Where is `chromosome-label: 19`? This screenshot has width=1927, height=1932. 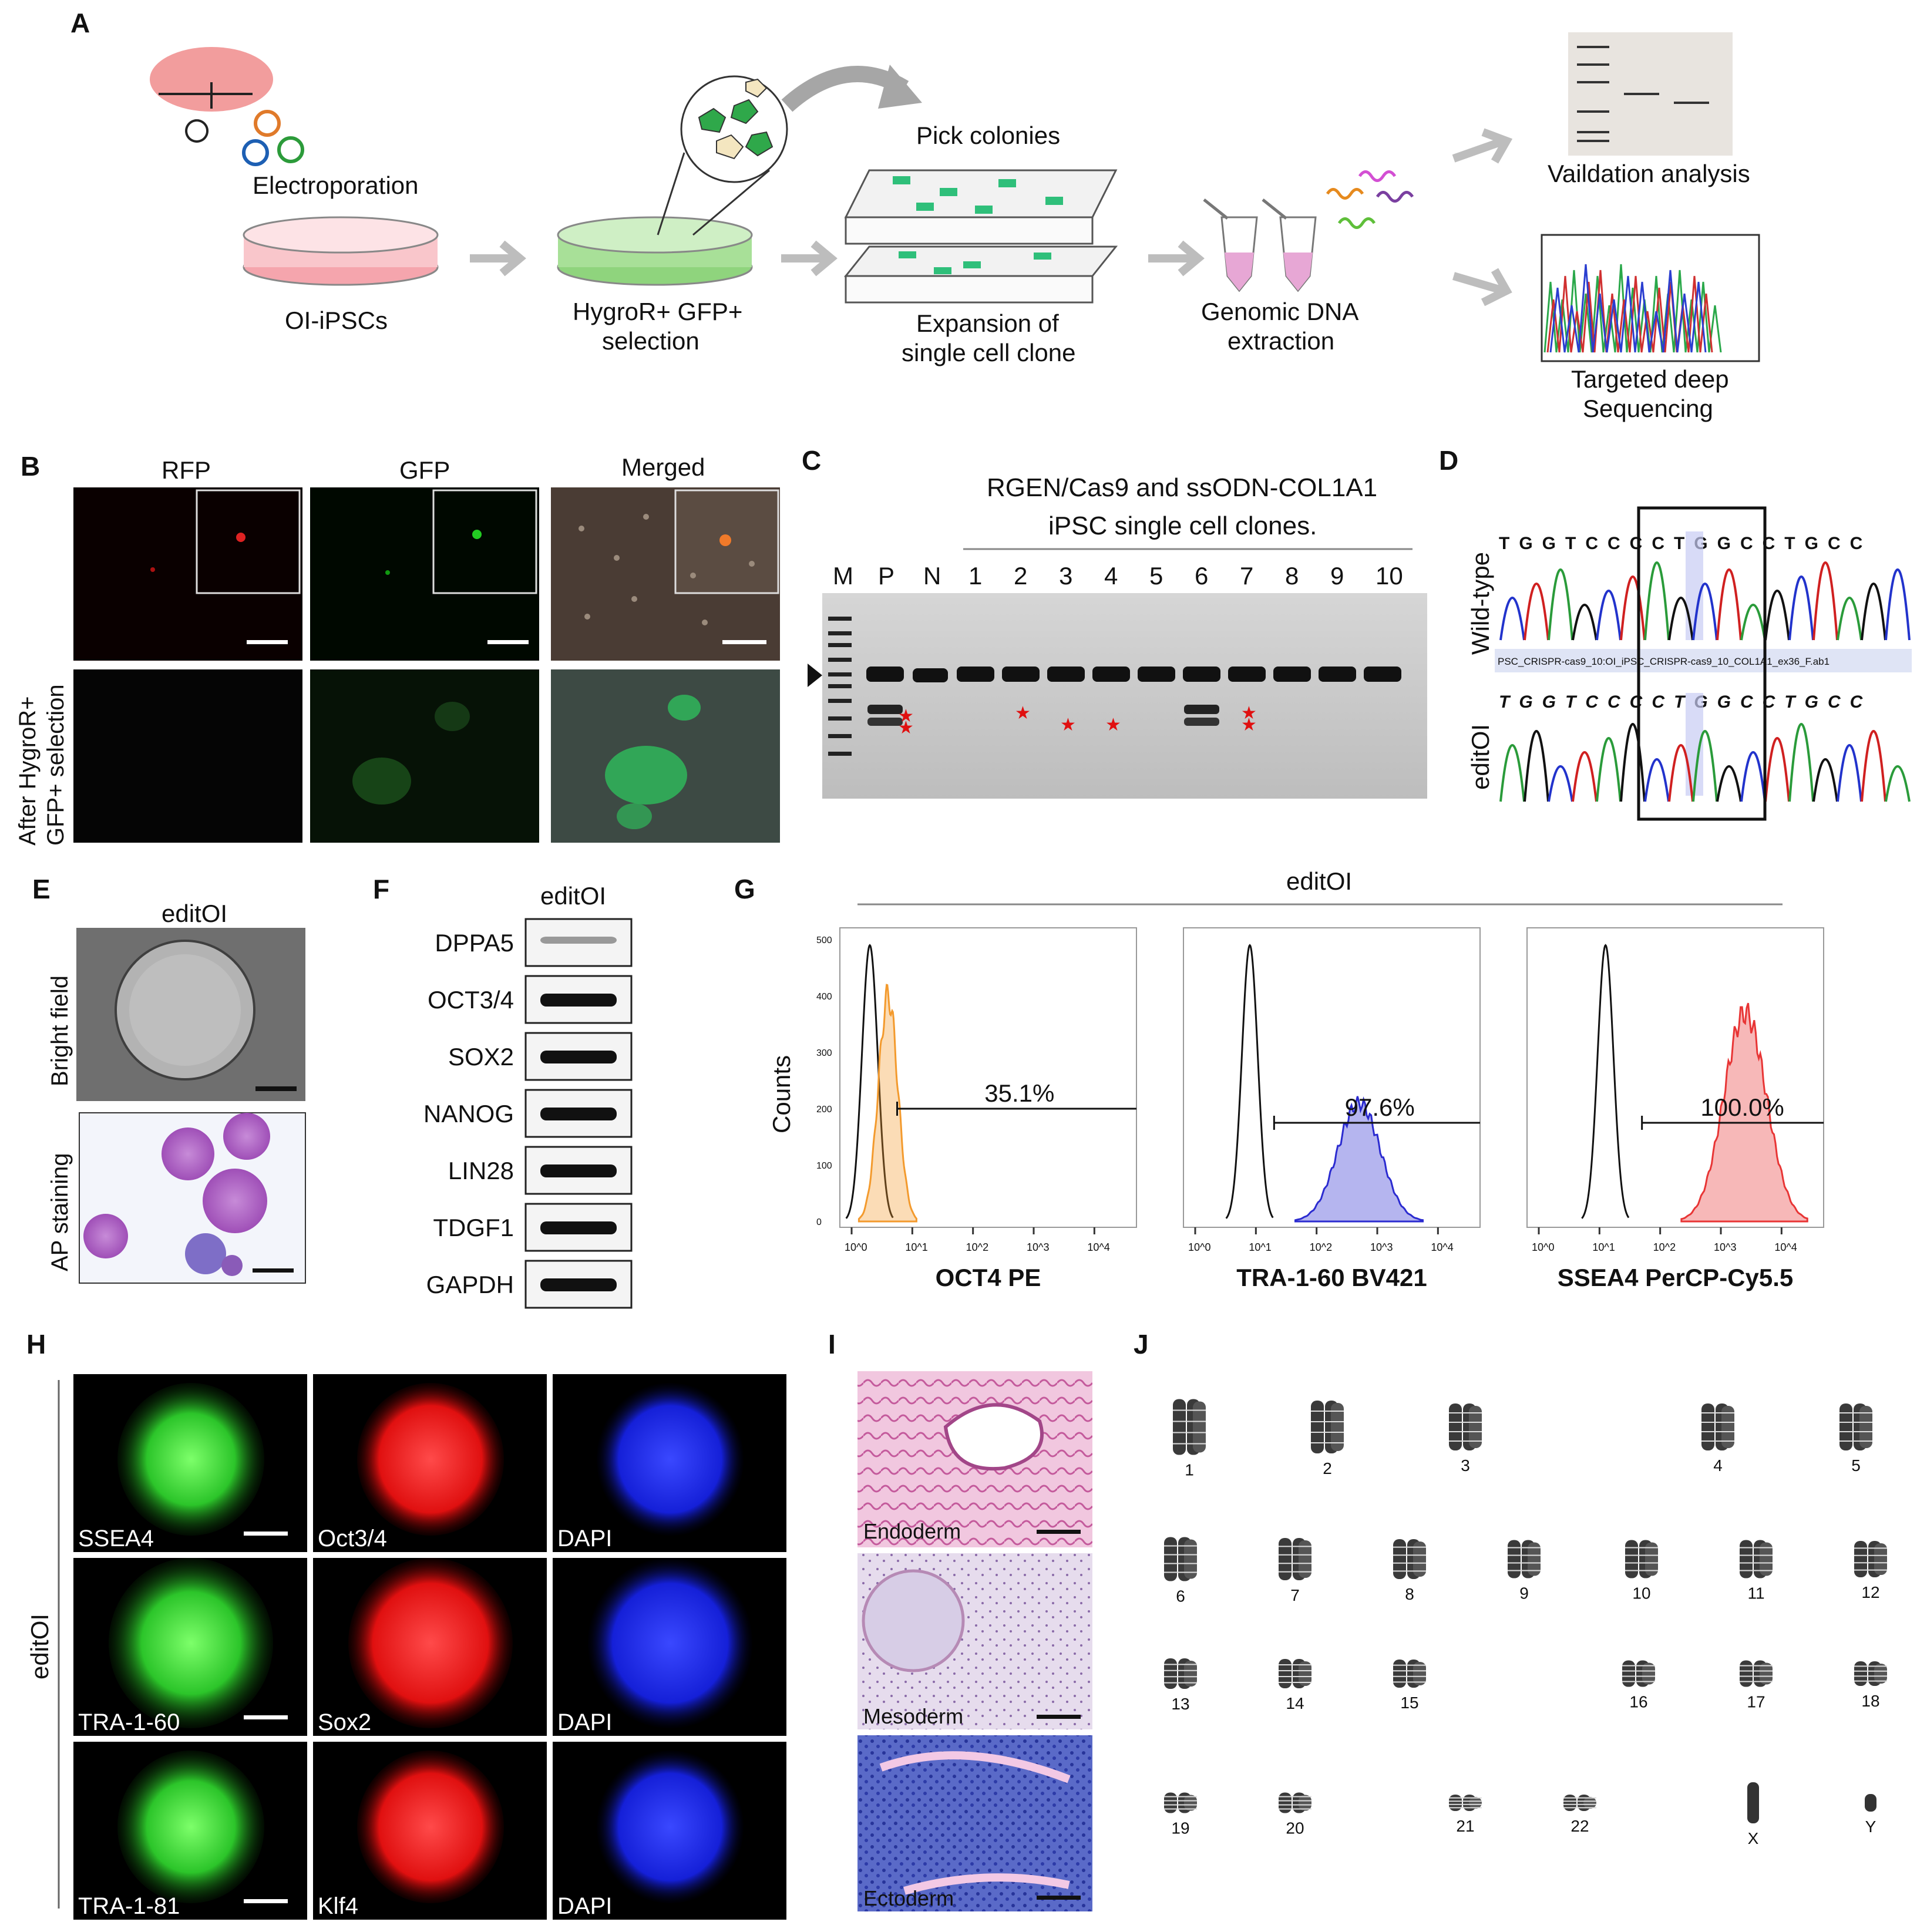
chromosome-label: 19 is located at coordinates (1180, 1828).